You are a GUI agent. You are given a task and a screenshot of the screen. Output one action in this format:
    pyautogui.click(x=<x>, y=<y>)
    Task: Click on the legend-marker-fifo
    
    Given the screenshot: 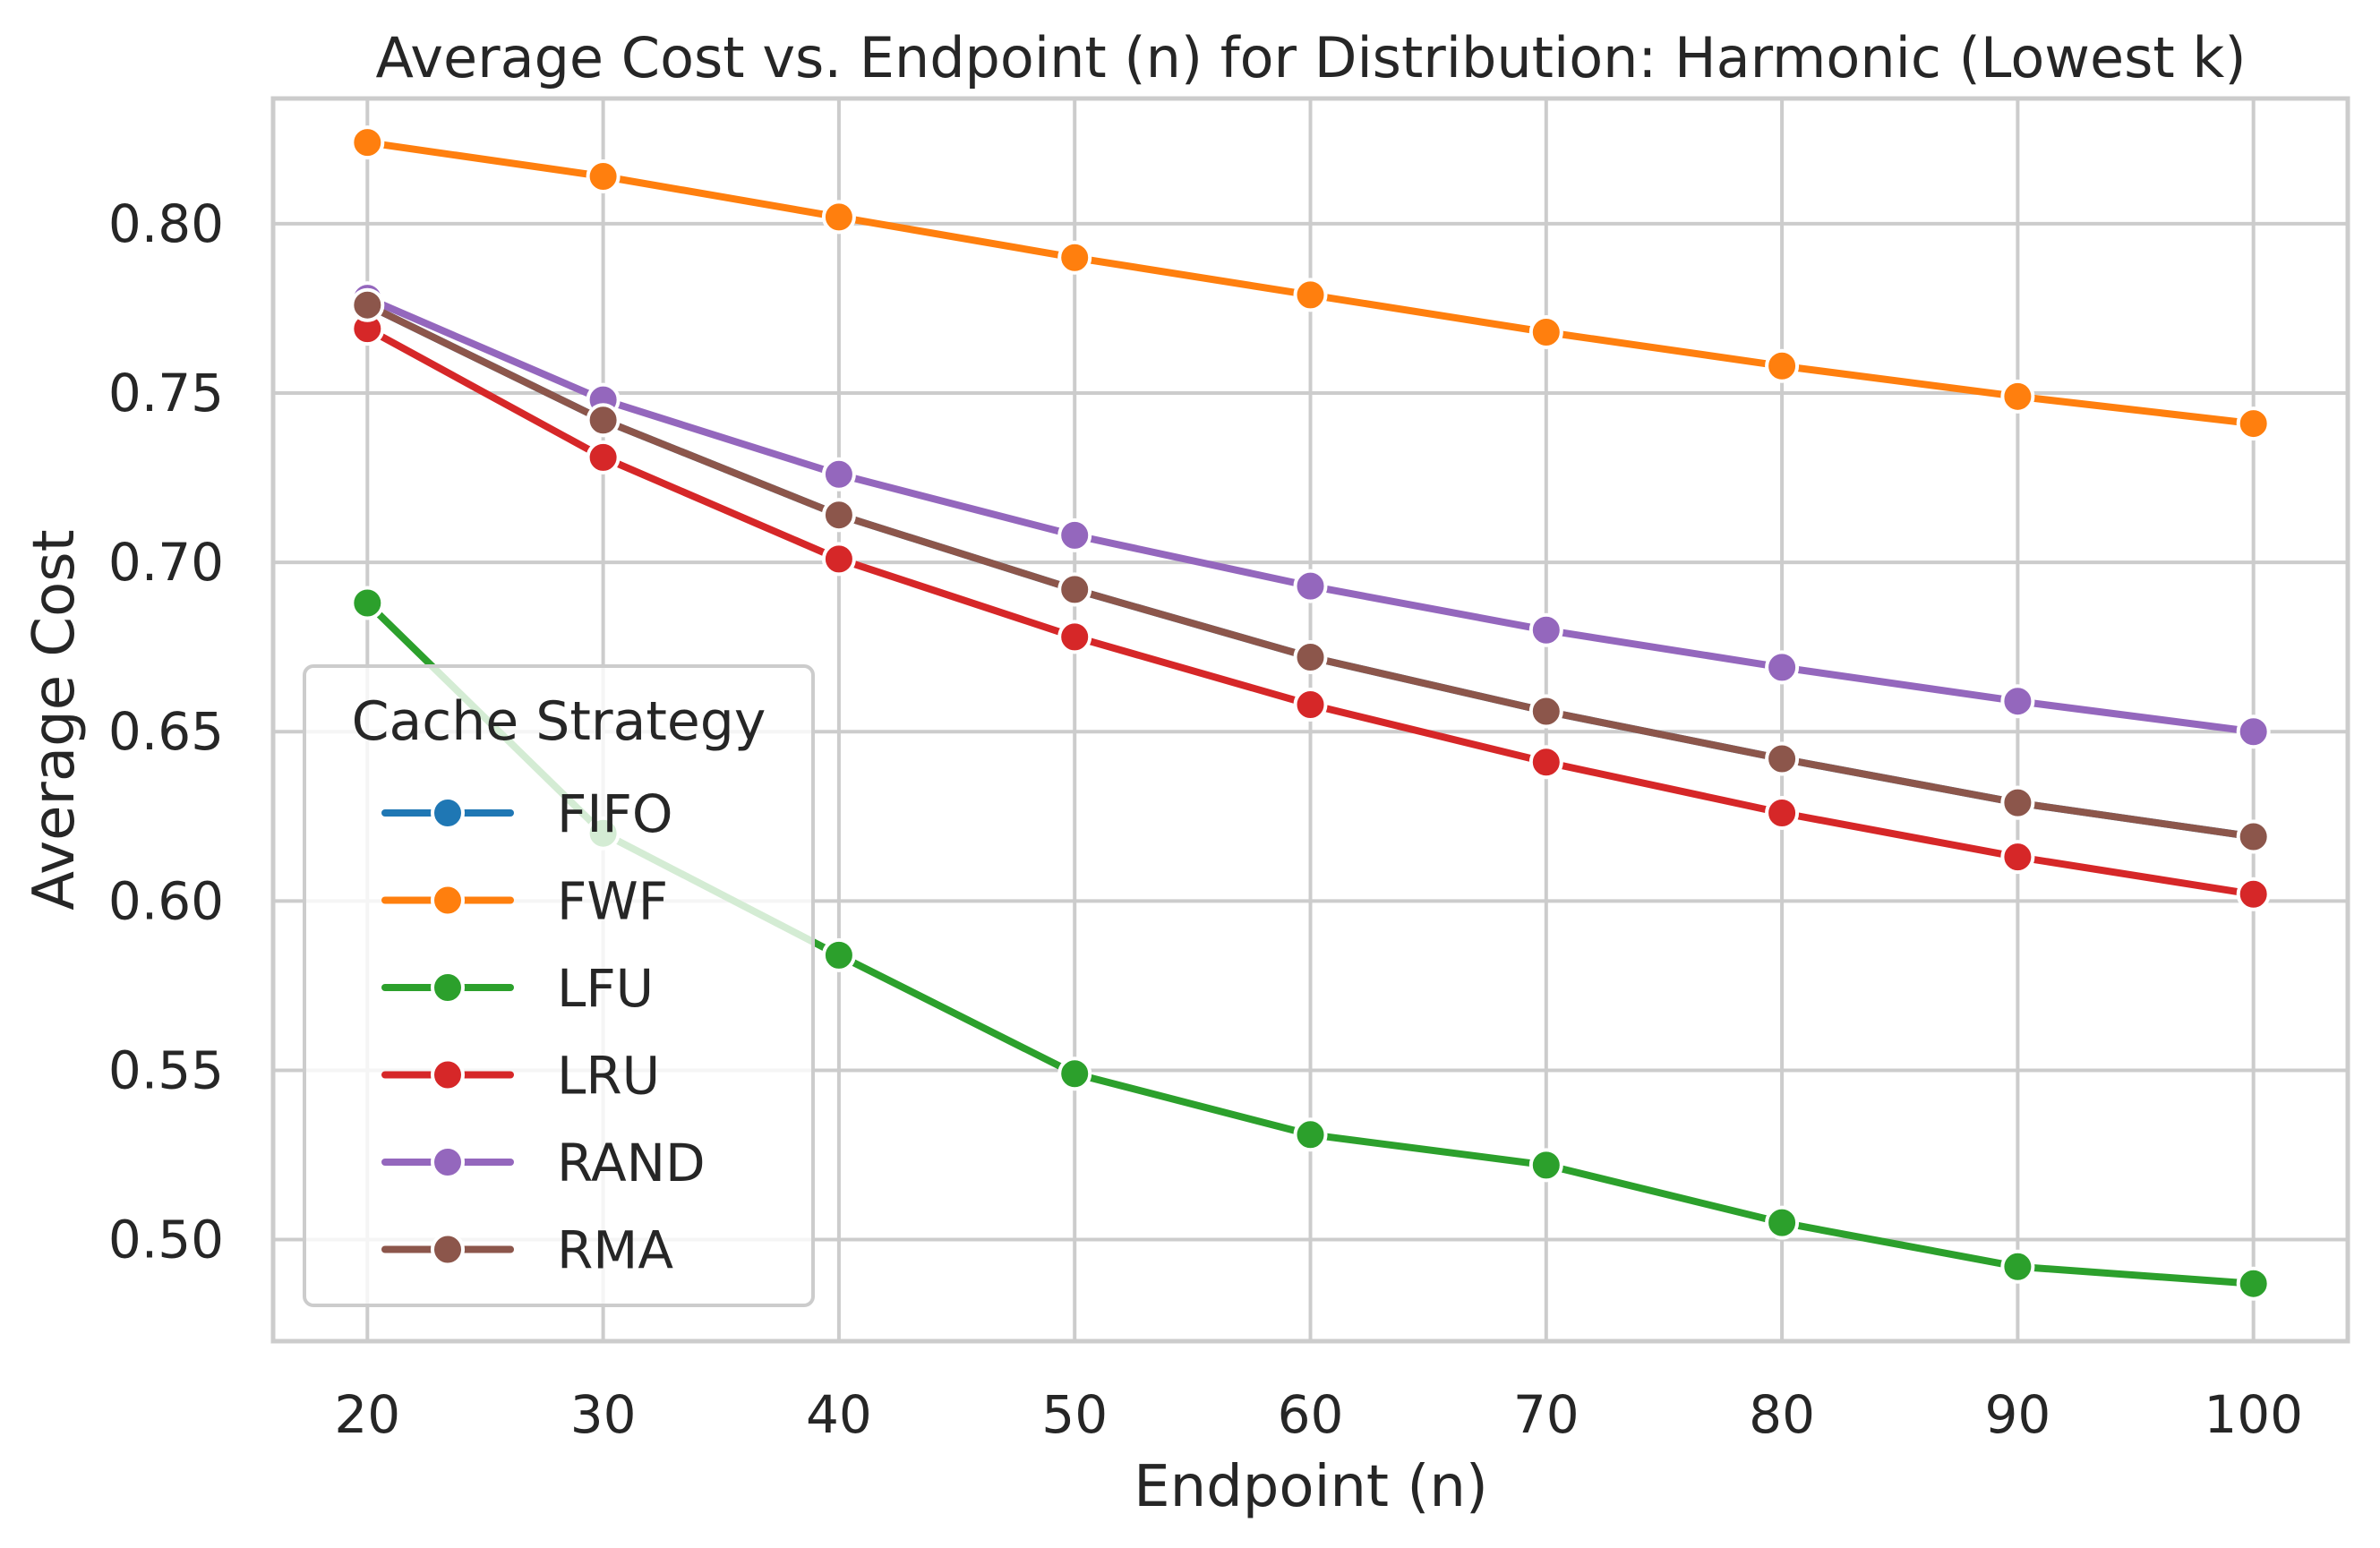 What is the action you would take?
    pyautogui.click(x=448, y=813)
    